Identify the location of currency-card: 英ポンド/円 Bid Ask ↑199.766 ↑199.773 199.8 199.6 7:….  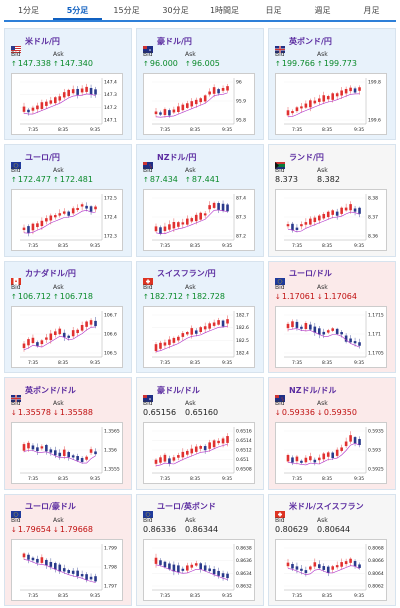
(332, 84).